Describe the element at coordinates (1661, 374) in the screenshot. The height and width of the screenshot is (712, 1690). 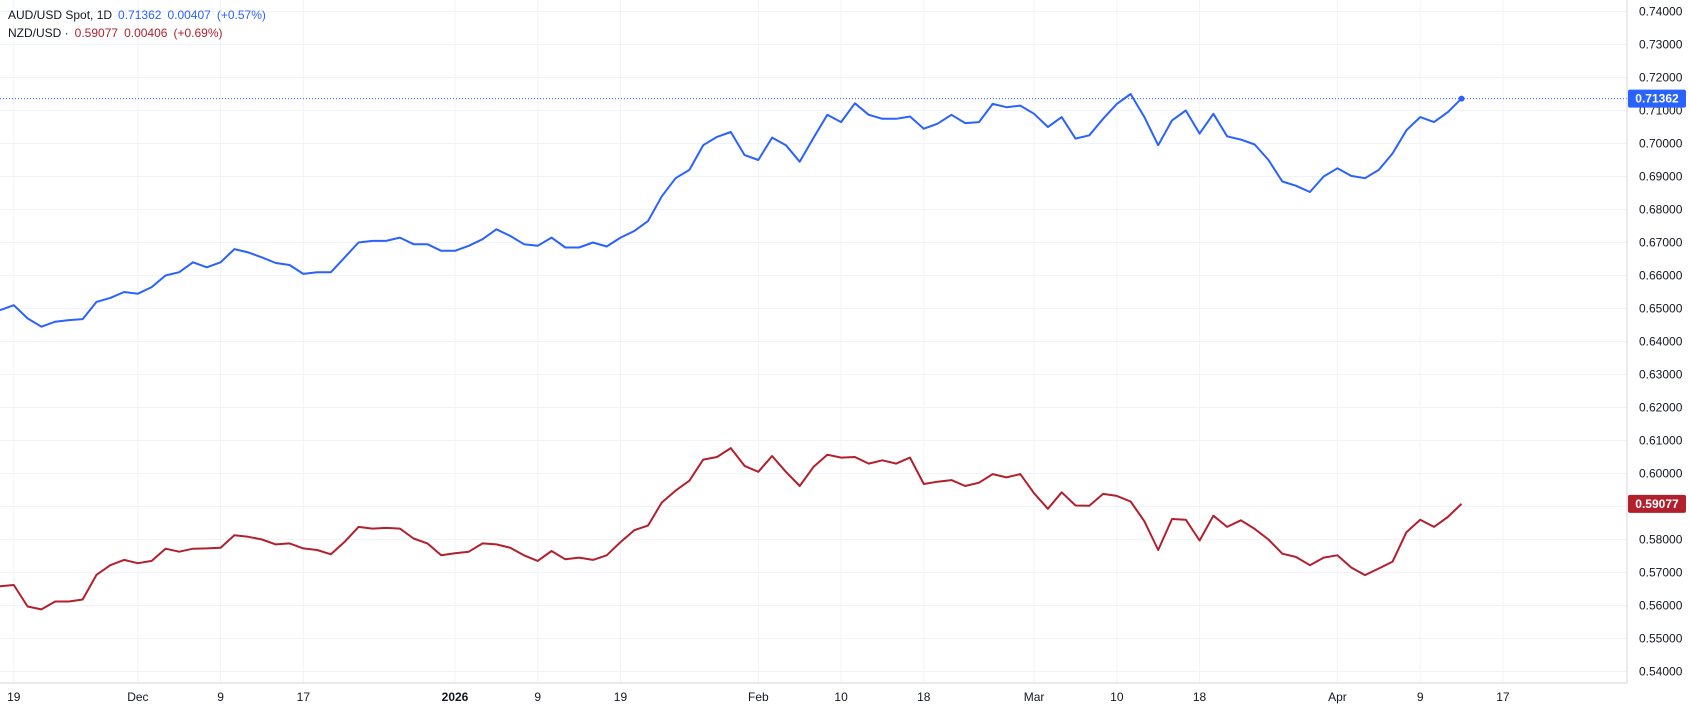
I see `y-tick-label: 0.63000` at that location.